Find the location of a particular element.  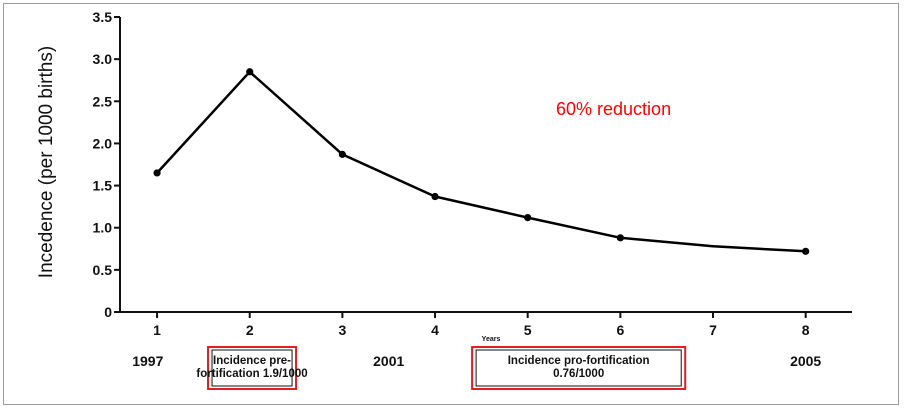

incidence-box-text: Incidence pre- is located at coordinates (252, 361).